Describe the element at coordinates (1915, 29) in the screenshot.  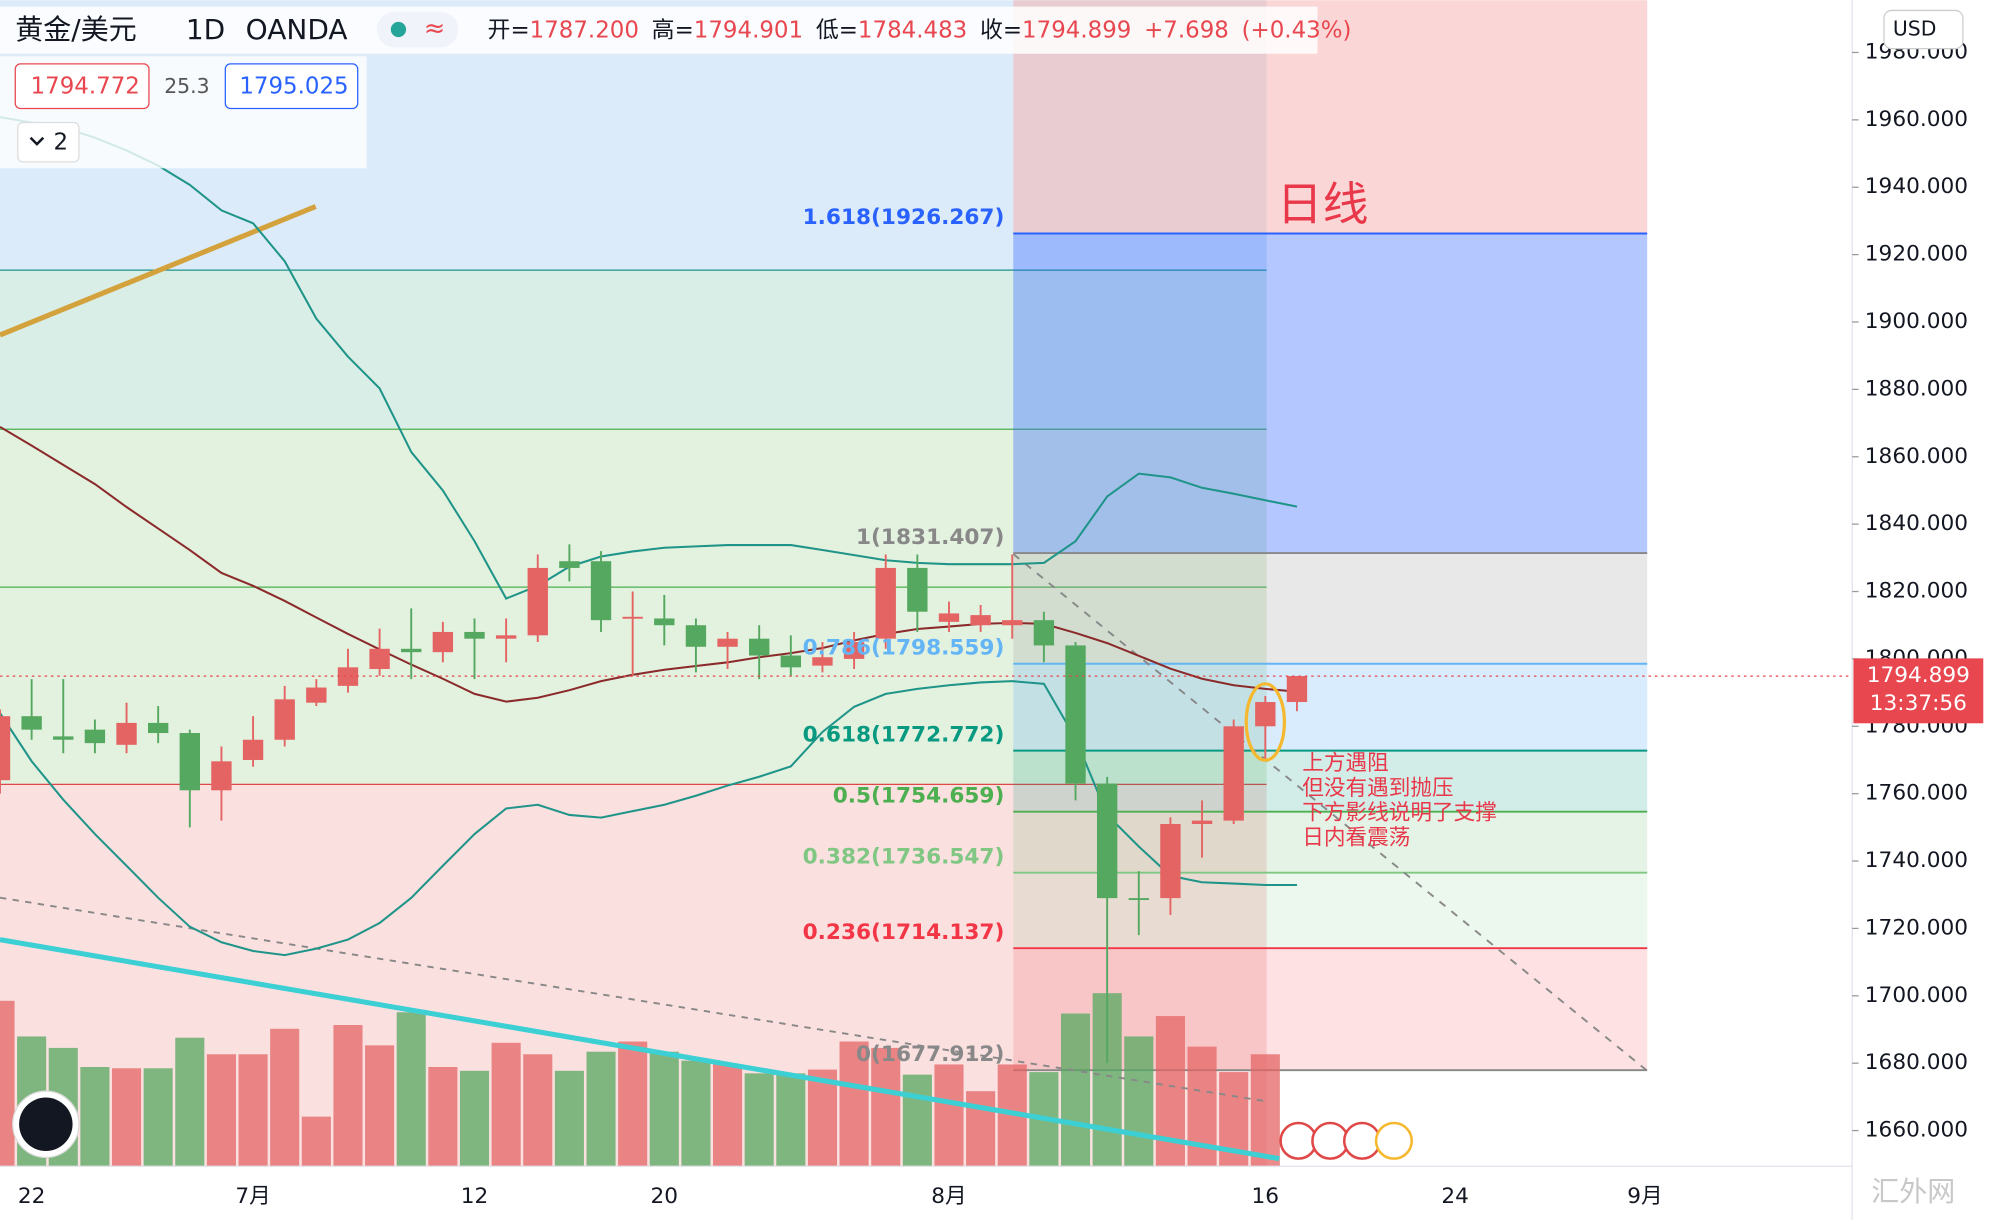
I see `currency: USD` at that location.